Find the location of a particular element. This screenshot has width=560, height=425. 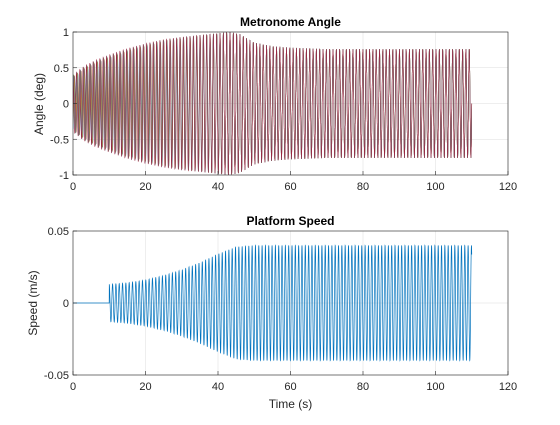

metronome-angle-x-tick-label: 20 is located at coordinates (145, 187).